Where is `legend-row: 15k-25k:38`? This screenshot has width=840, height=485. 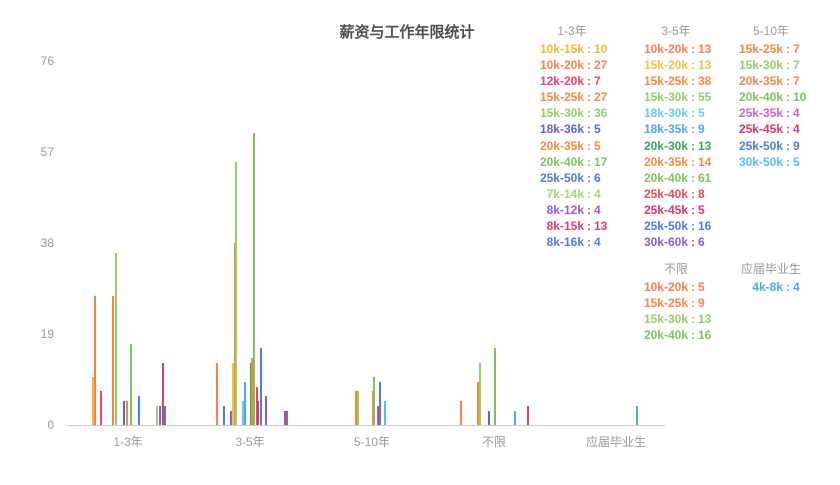
legend-row: 15k-25k:38 is located at coordinates (676, 81).